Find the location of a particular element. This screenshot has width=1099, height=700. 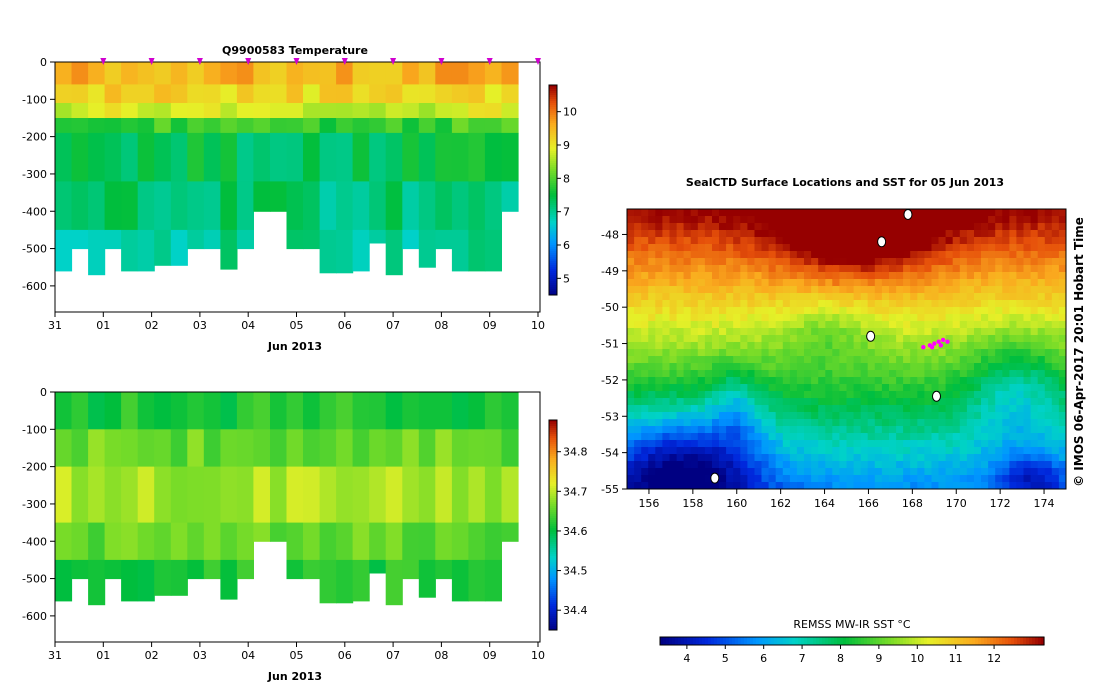

x-tick-label: 09 is located at coordinates (490, 325).